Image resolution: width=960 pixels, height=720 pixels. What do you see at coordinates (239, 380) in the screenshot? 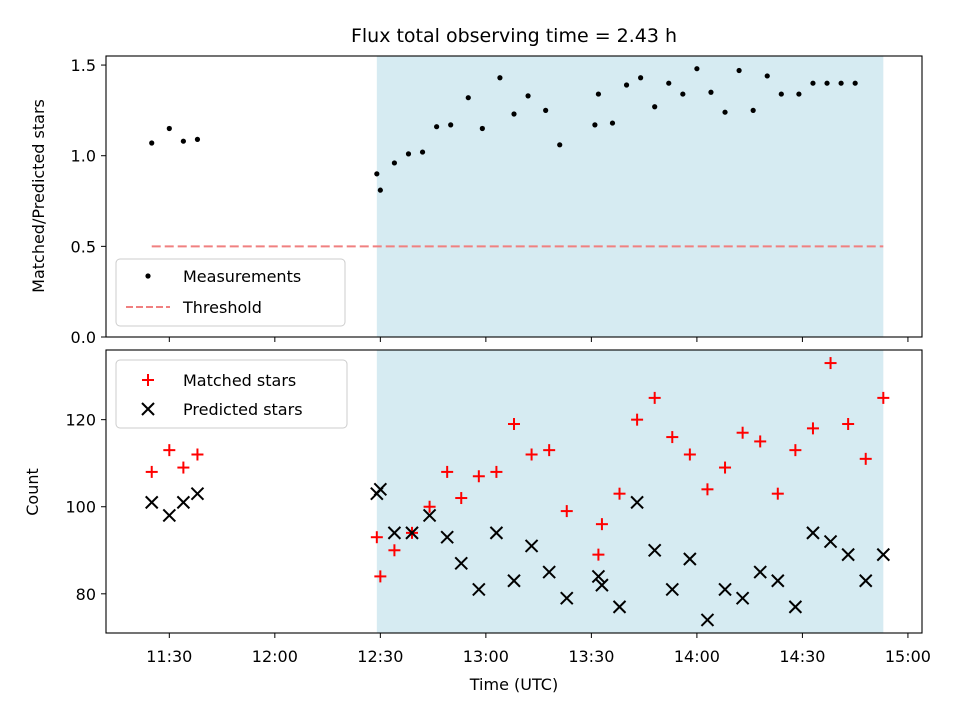
I see `legend-matched-label: Matched stars` at bounding box center [239, 380].